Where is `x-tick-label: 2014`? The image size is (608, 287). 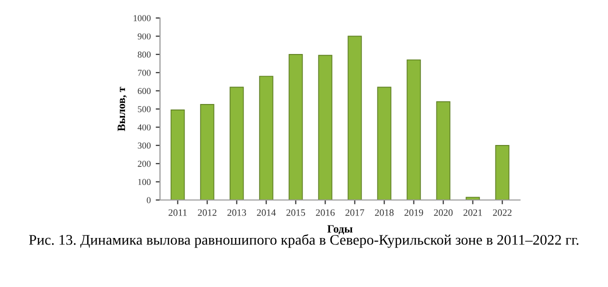 x-tick-label: 2014 is located at coordinates (266, 212).